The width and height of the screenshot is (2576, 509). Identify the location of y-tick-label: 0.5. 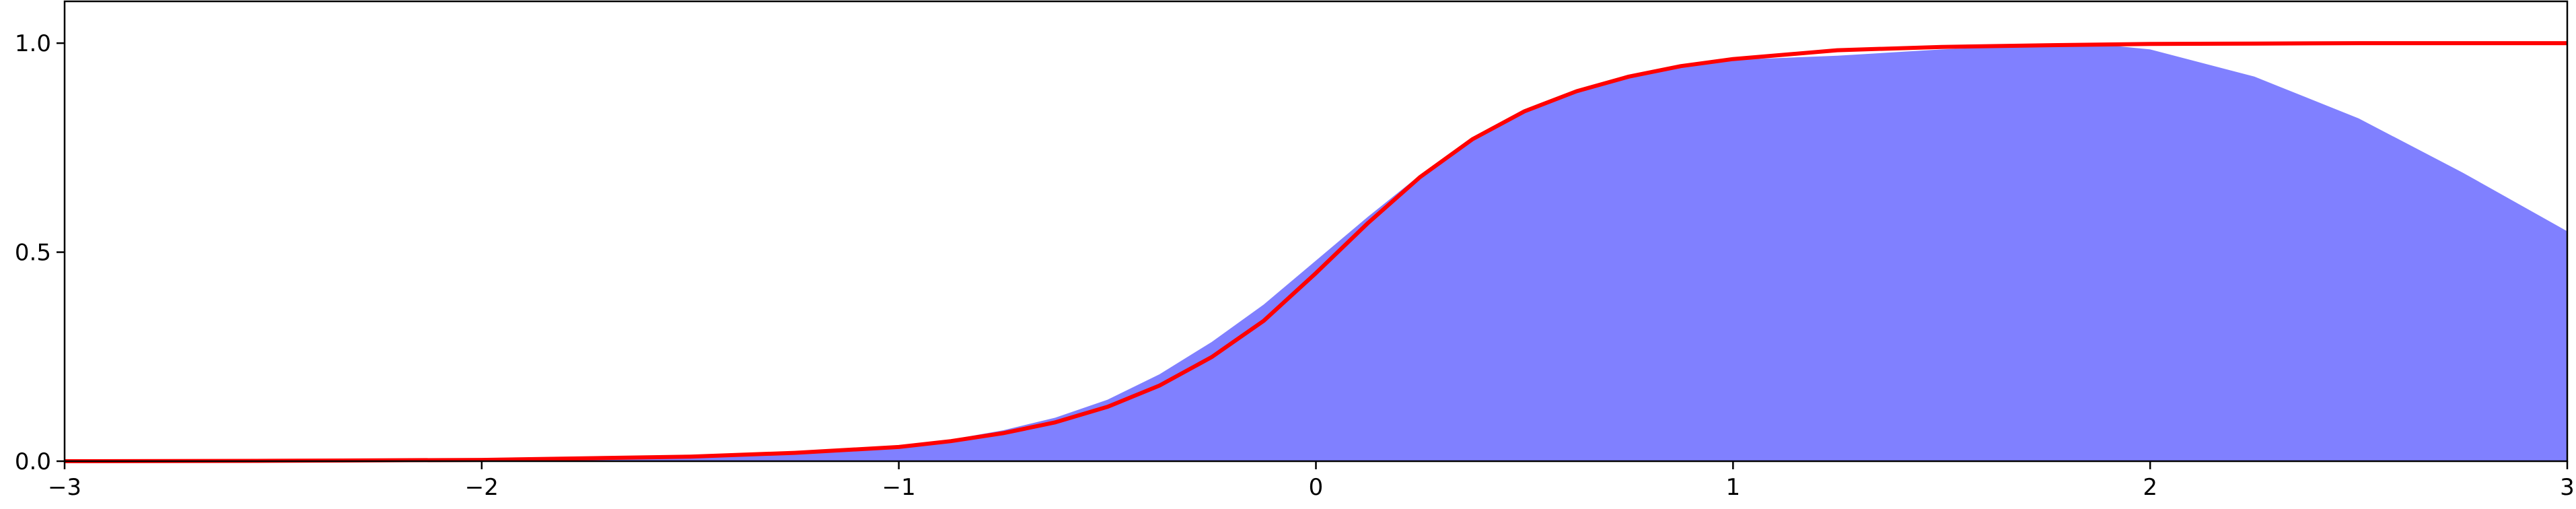
(33, 253).